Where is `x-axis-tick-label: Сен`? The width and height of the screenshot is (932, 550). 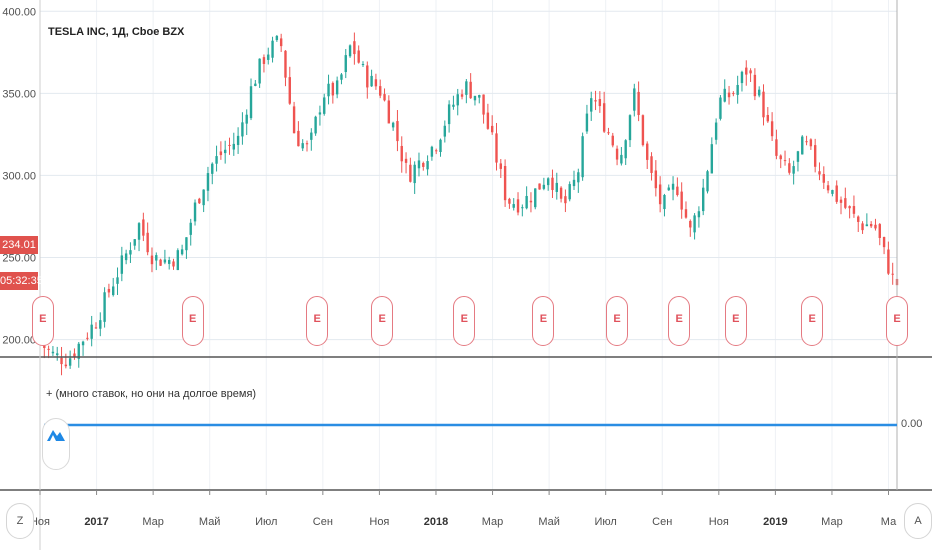 x-axis-tick-label: Сен is located at coordinates (662, 522).